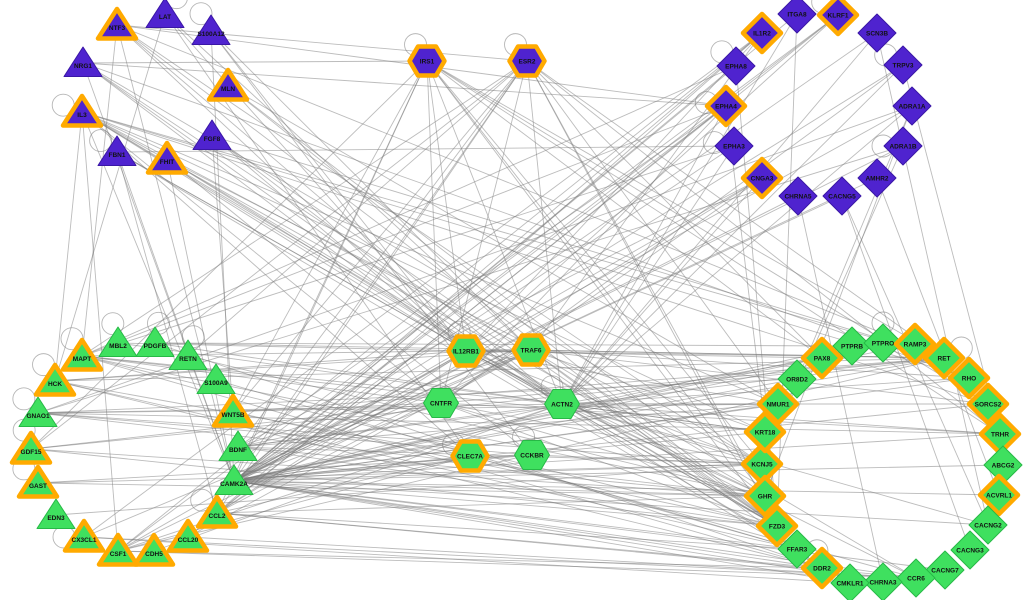  What do you see at coordinates (408, 408) in the screenshot?
I see `edge-GNAO1-NMUR1` at bounding box center [408, 408].